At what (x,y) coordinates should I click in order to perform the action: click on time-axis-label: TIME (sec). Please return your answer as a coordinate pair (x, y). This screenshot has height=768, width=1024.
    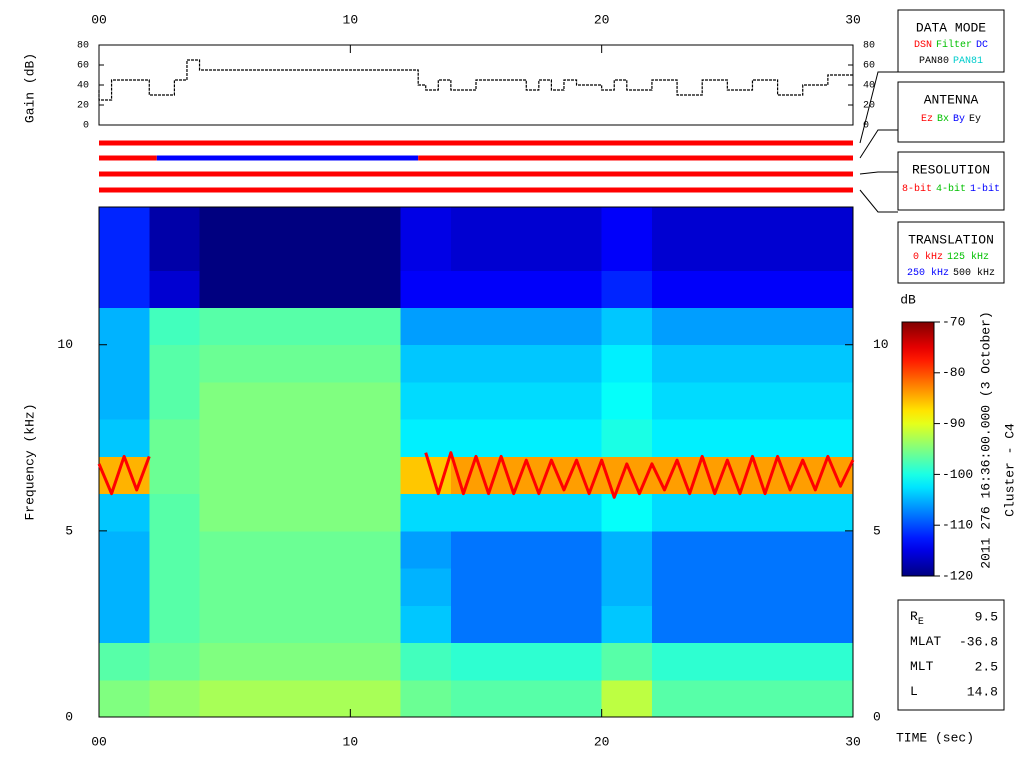
    Looking at the image, I should click on (935, 737).